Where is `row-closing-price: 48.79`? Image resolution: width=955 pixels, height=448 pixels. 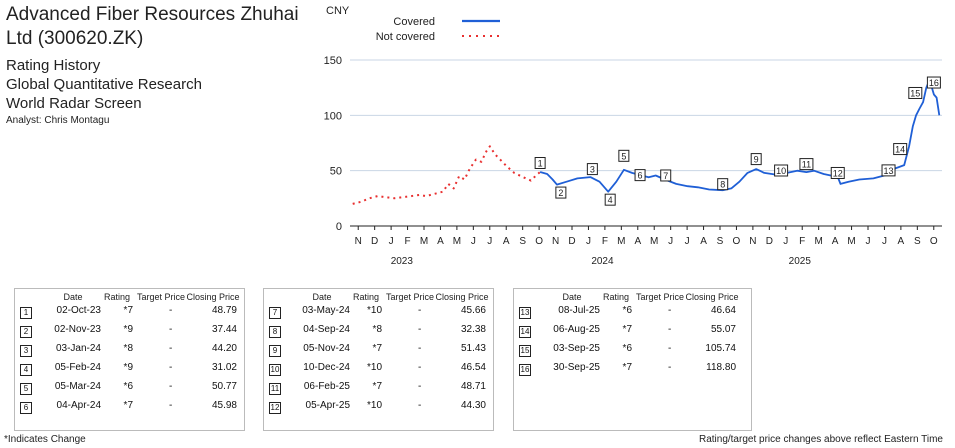 row-closing-price: 48.79 is located at coordinates (224, 310).